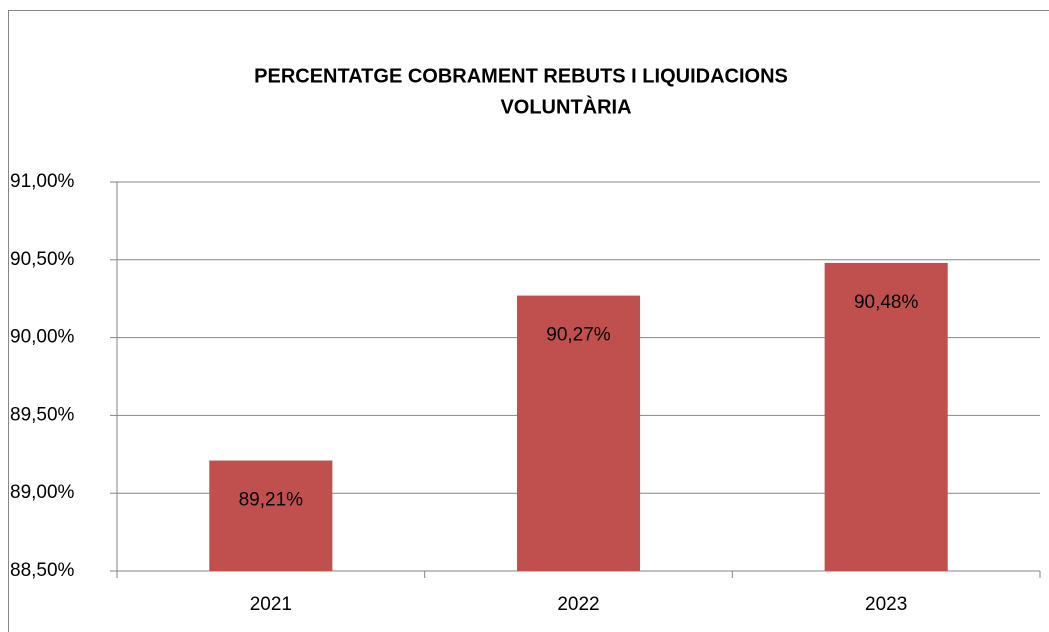  I want to click on x-tick-label: 2023, so click(886, 604).